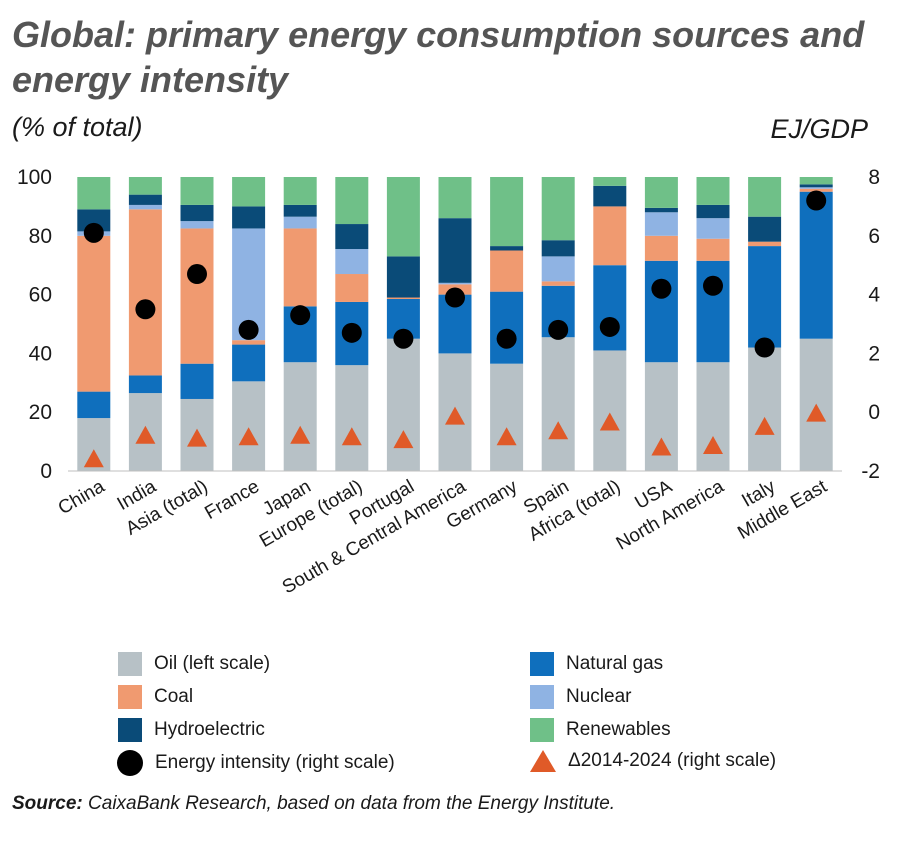 The image size is (900, 847). What do you see at coordinates (232, 500) in the screenshot?
I see `category-label: France` at bounding box center [232, 500].